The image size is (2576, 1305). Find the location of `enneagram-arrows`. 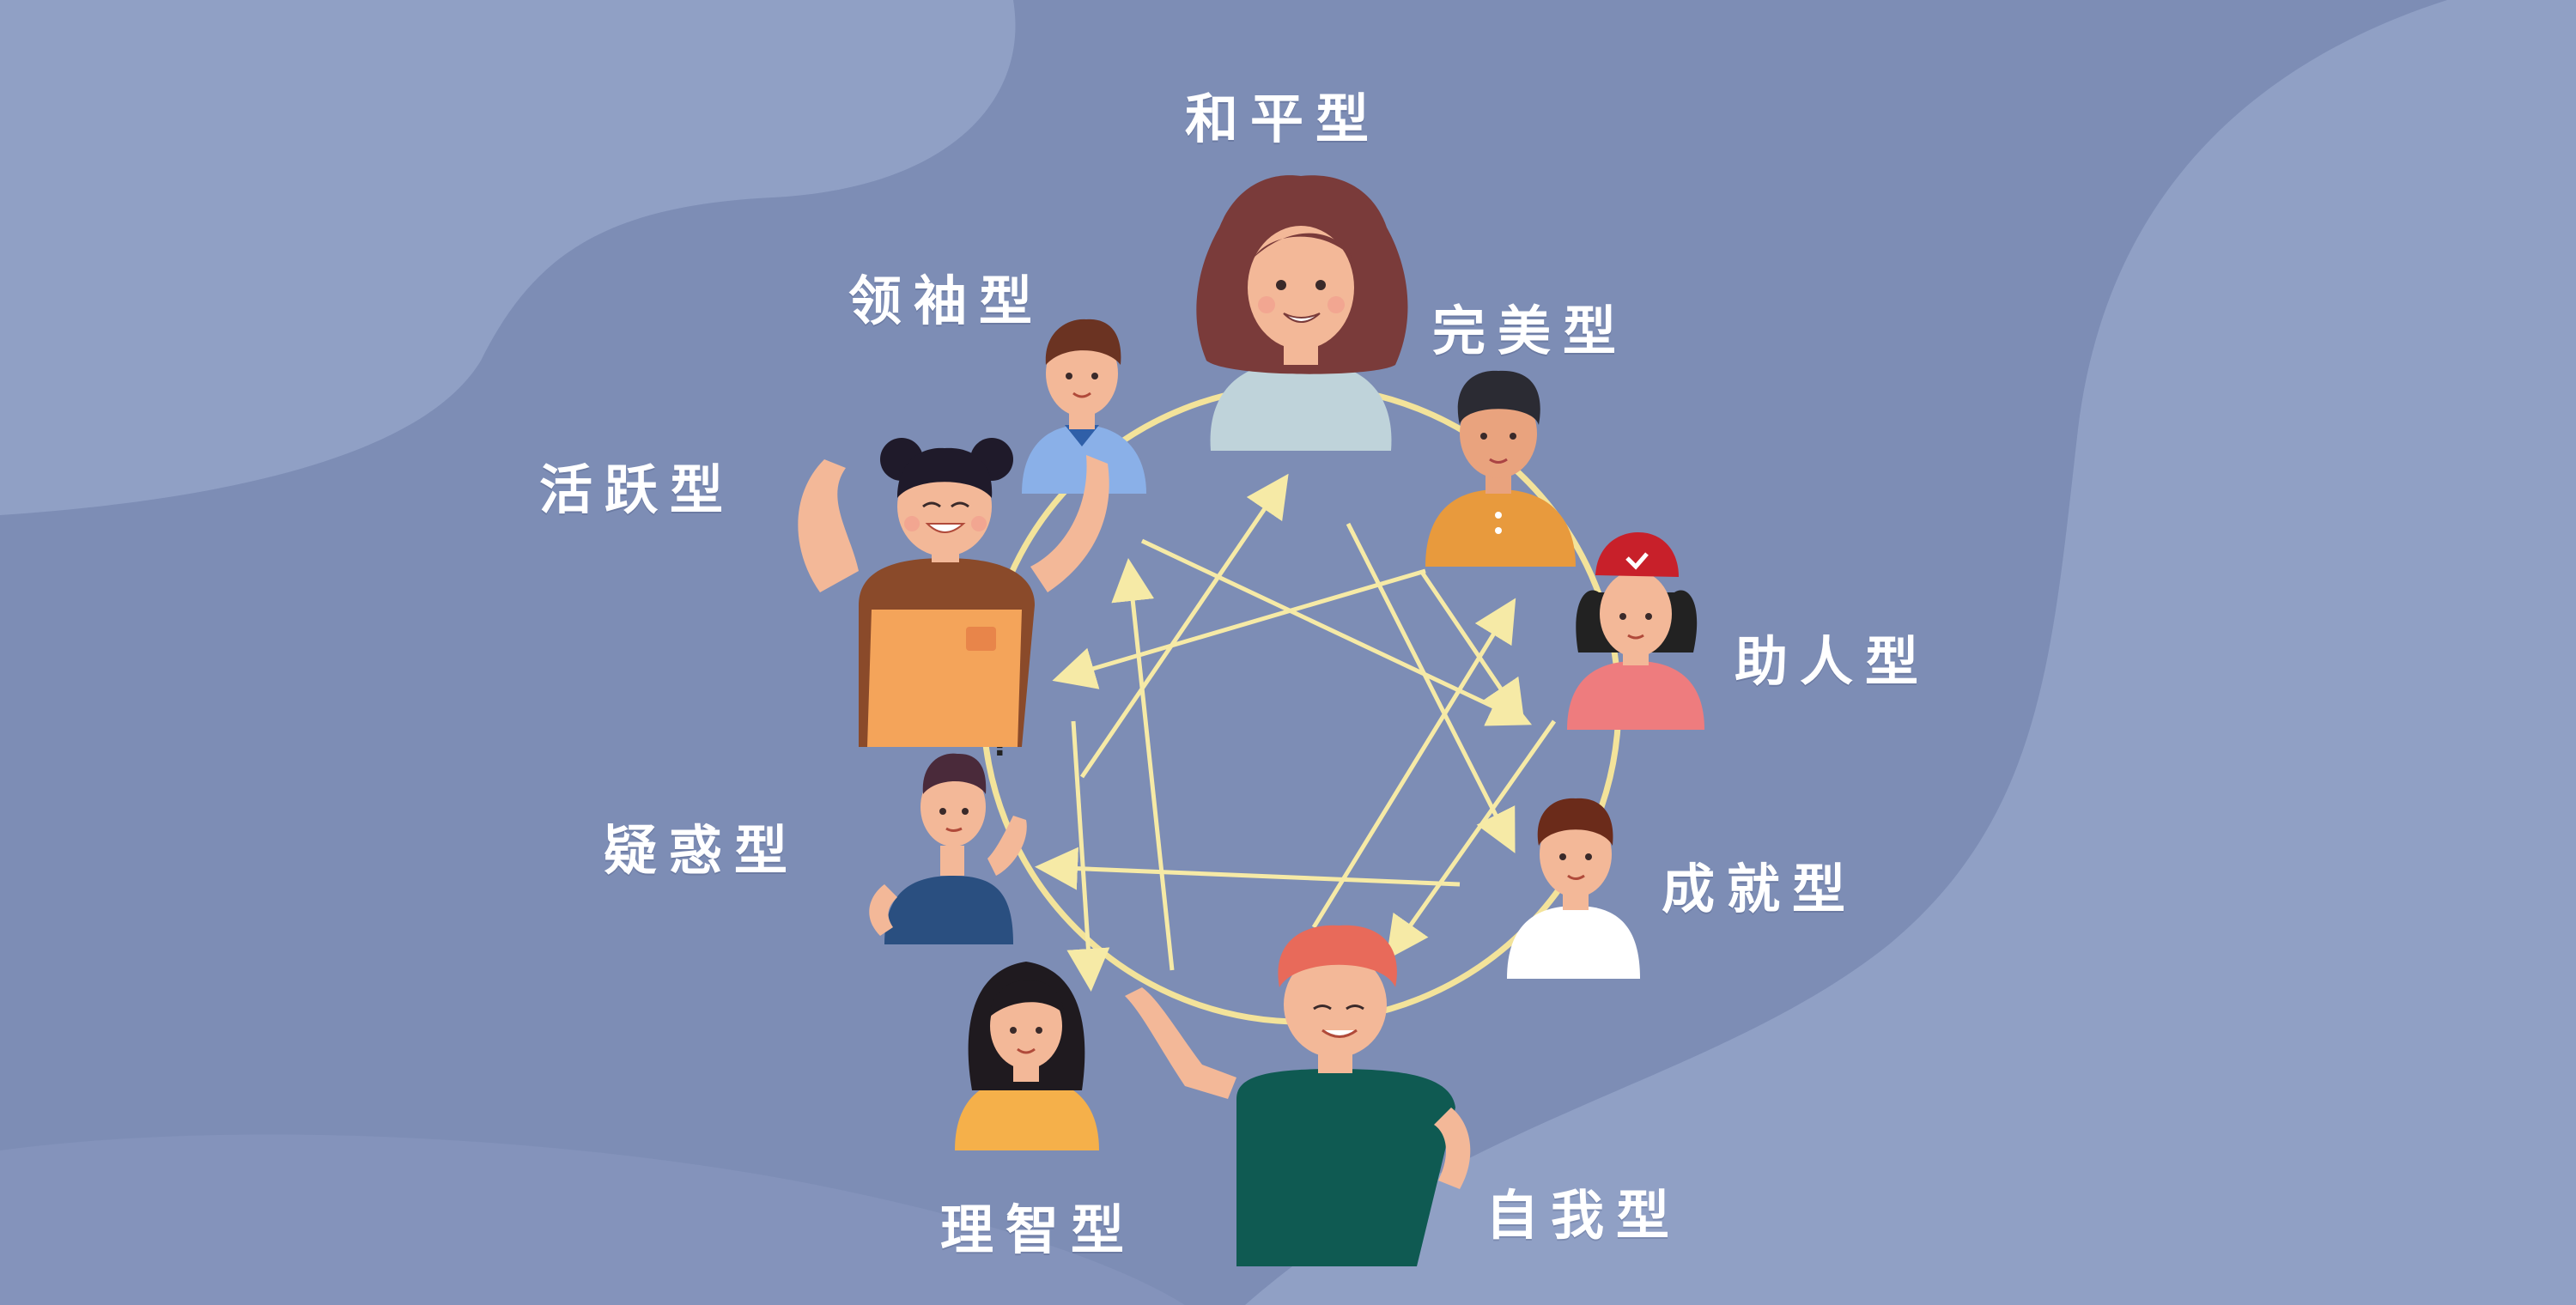

enneagram-arrows is located at coordinates (1296, 732).